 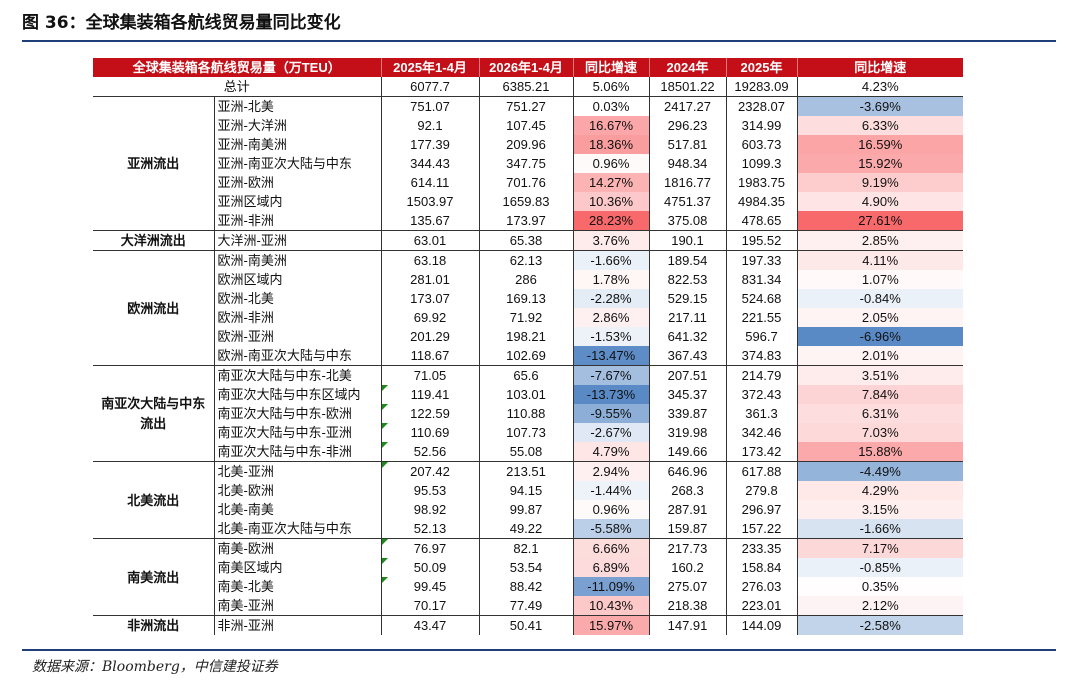 I want to click on value-2026-jan-apr: 751.27, so click(x=526, y=106).